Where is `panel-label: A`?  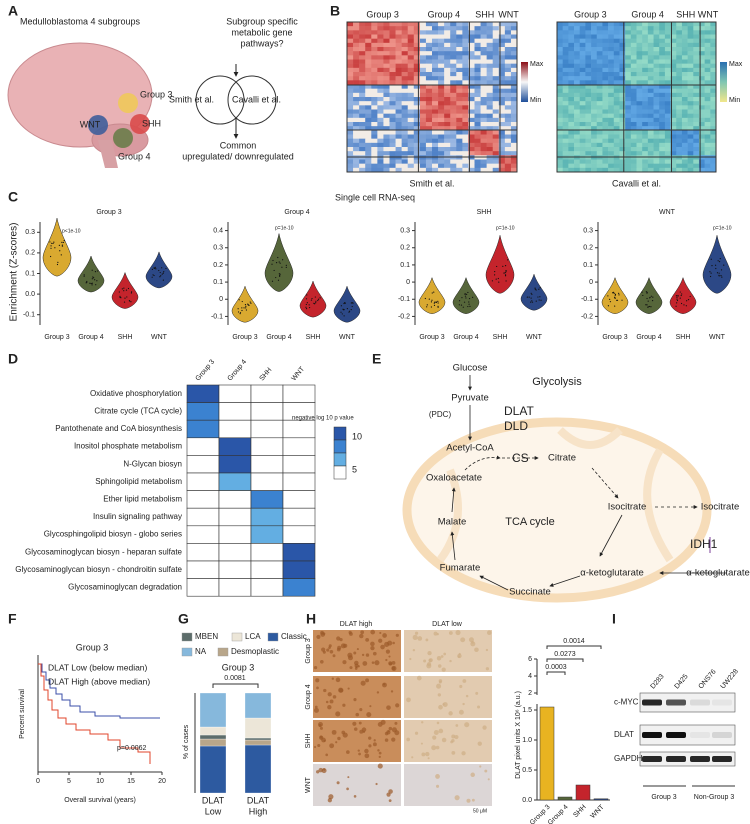
panel-label: A is located at coordinates (13, 11).